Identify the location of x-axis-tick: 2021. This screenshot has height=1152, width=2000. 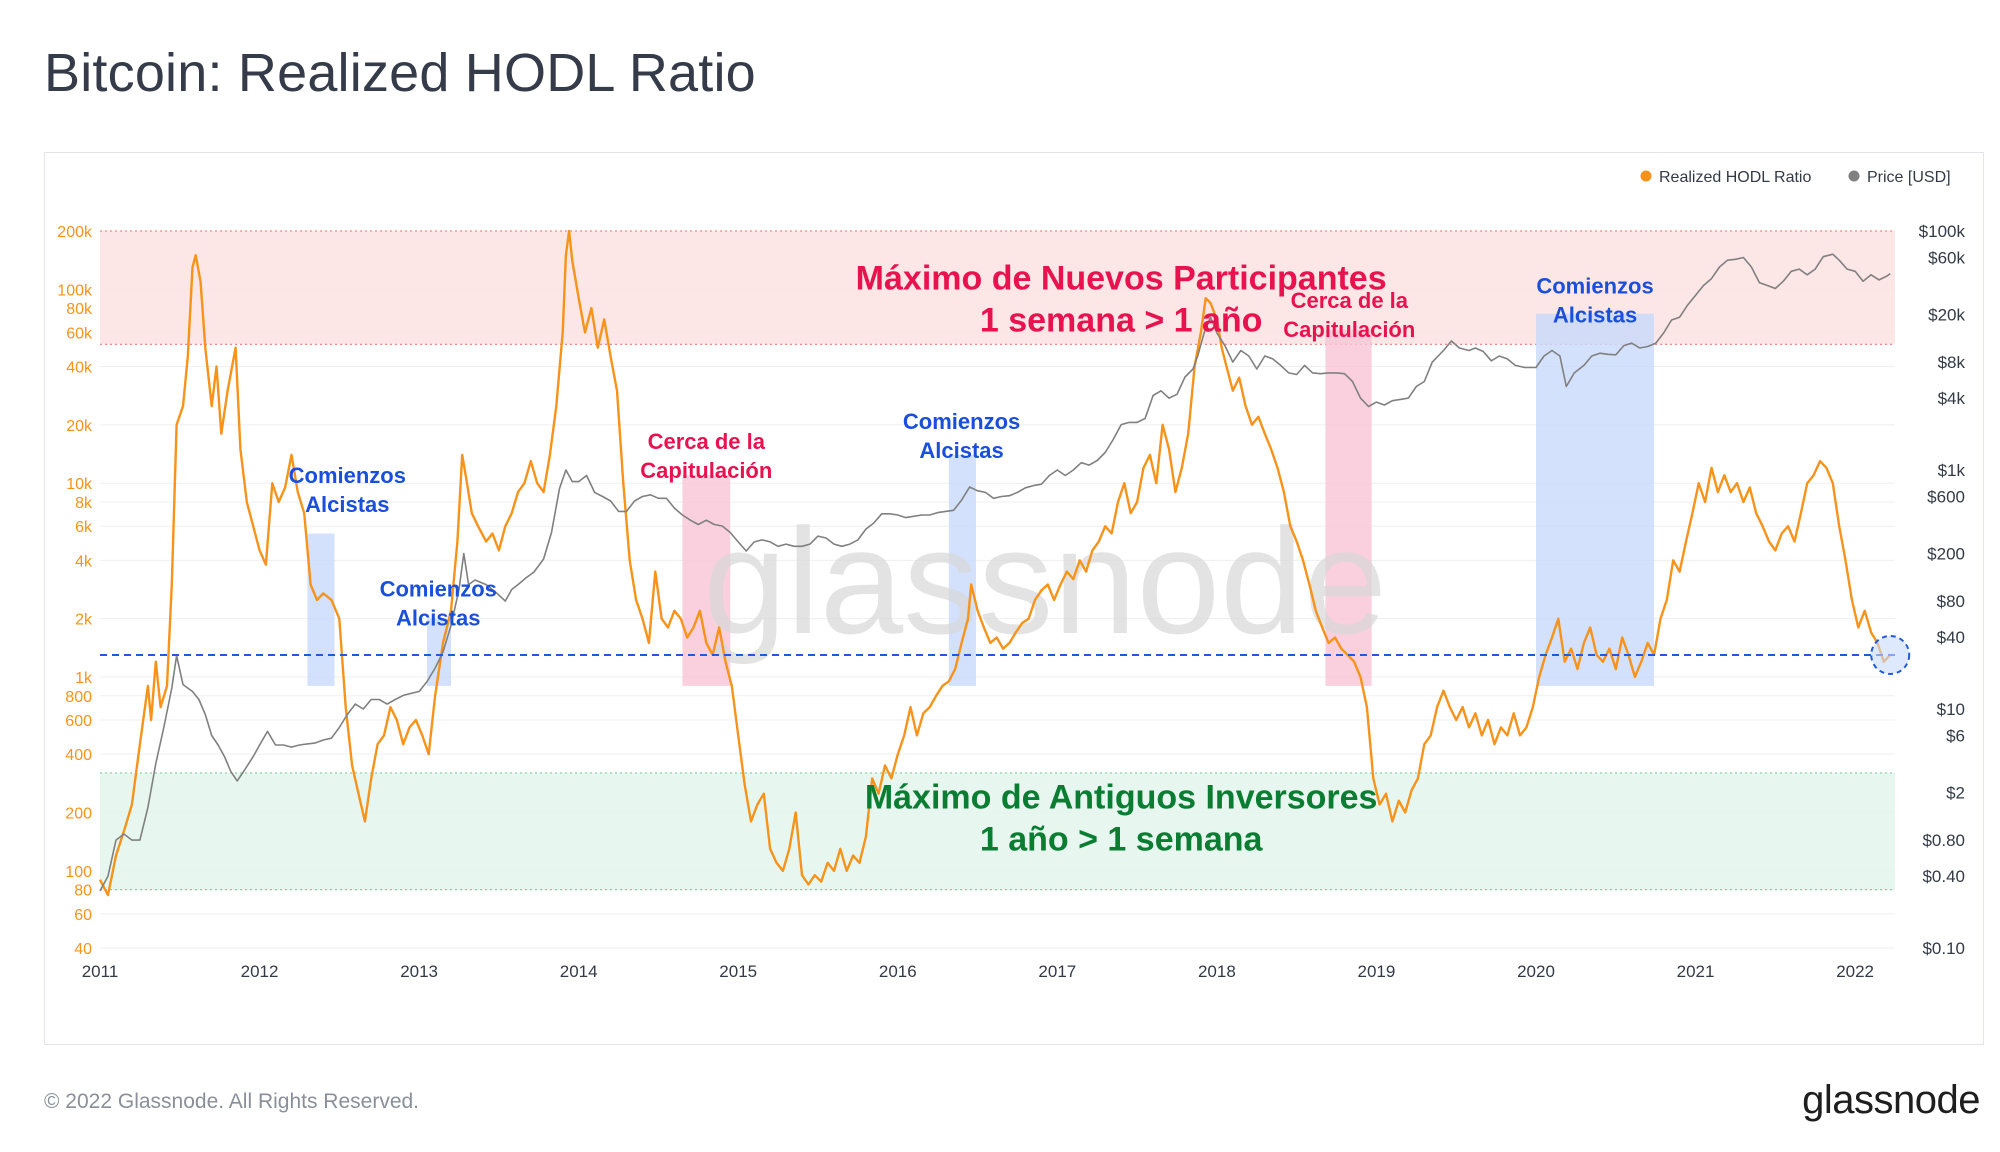
(1696, 971).